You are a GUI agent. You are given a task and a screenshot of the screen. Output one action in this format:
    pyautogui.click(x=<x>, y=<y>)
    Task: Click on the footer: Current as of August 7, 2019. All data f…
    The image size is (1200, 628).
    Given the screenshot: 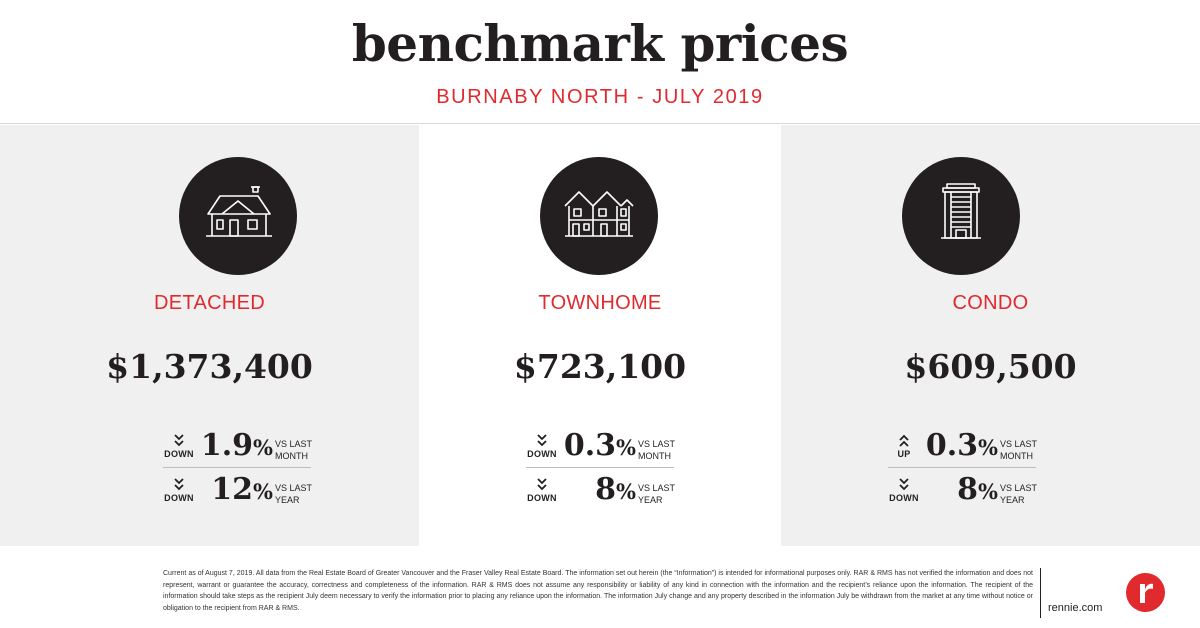 What is the action you would take?
    pyautogui.click(x=600, y=587)
    